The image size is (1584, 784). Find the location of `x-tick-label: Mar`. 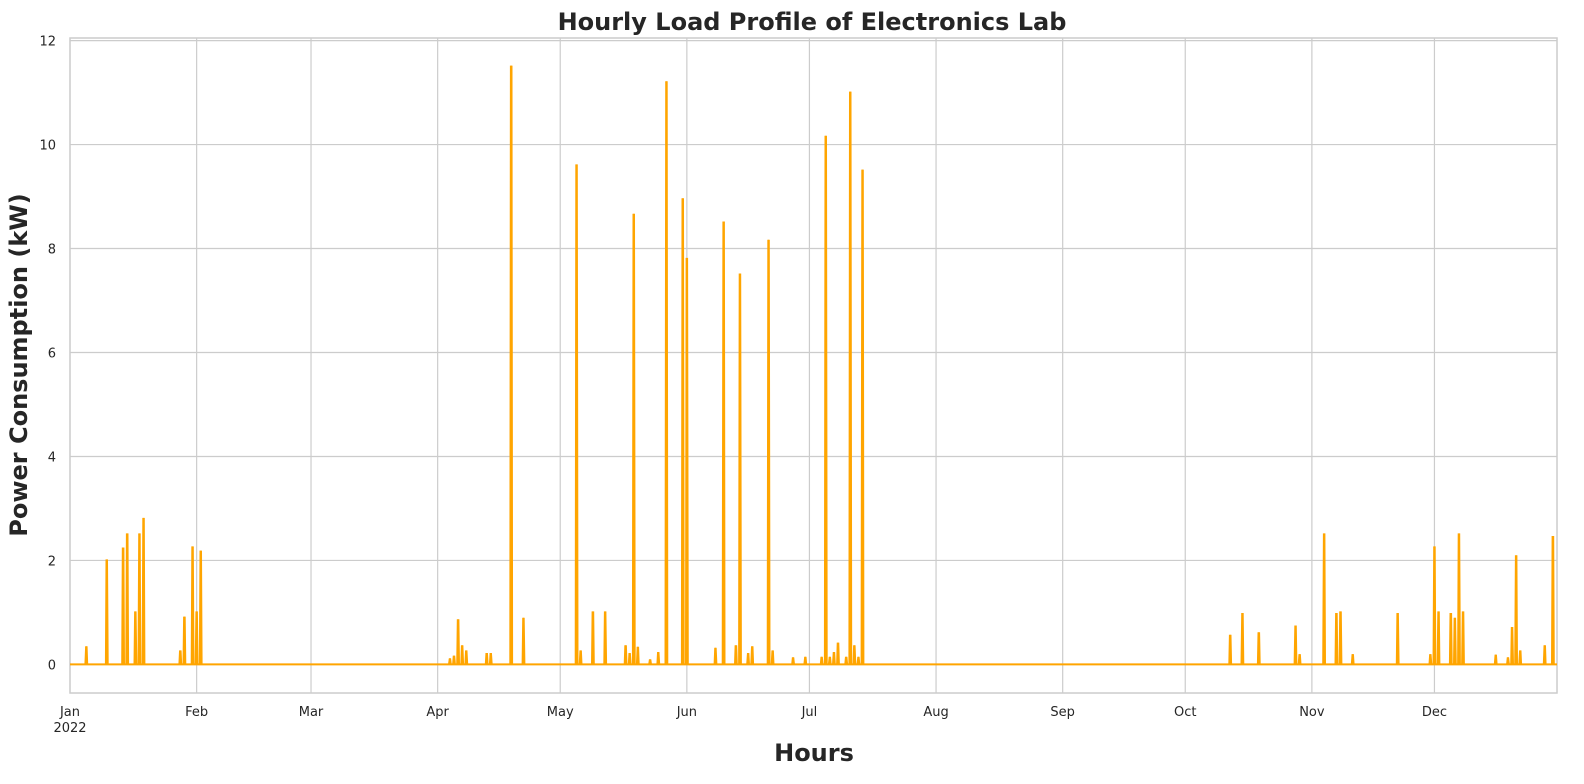

x-tick-label: Mar is located at coordinates (311, 712).